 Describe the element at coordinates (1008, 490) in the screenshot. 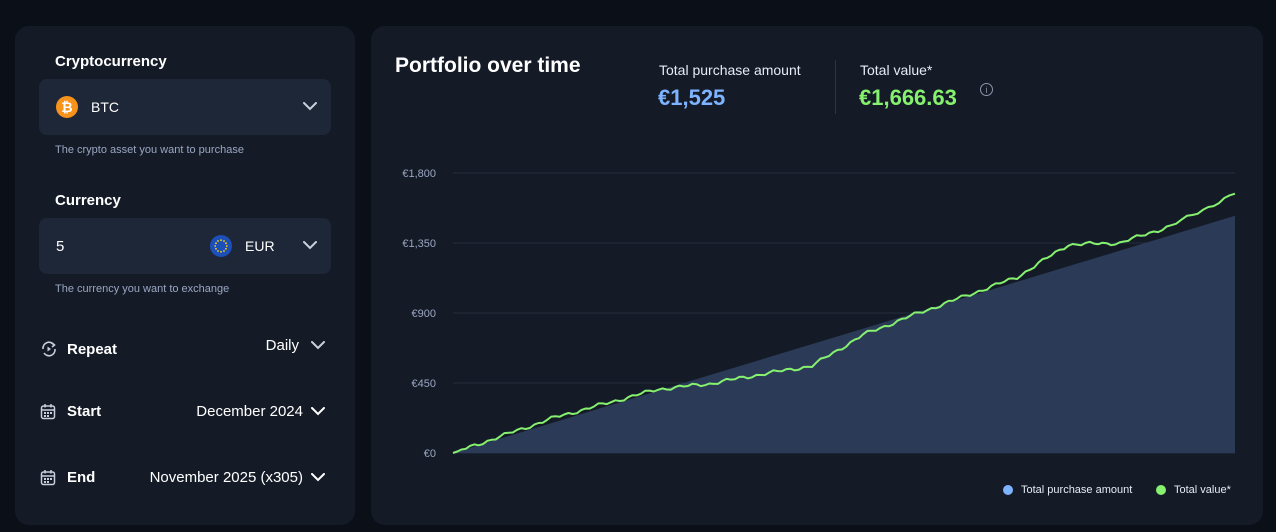

I see `legend-dot-purchase` at that location.